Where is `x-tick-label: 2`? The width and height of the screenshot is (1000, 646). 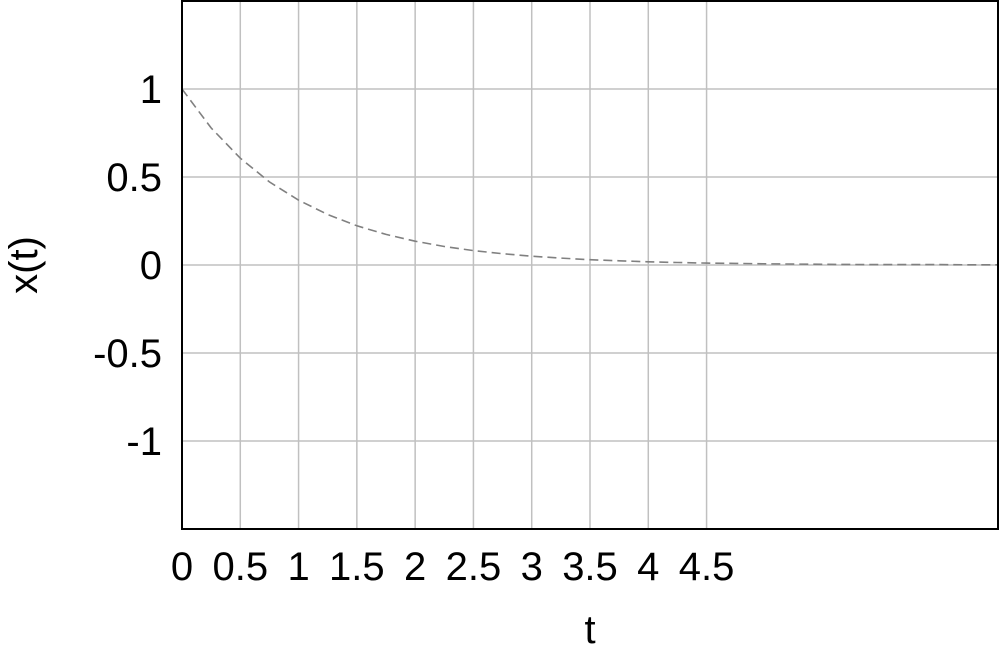
x-tick-label: 2 is located at coordinates (415, 567).